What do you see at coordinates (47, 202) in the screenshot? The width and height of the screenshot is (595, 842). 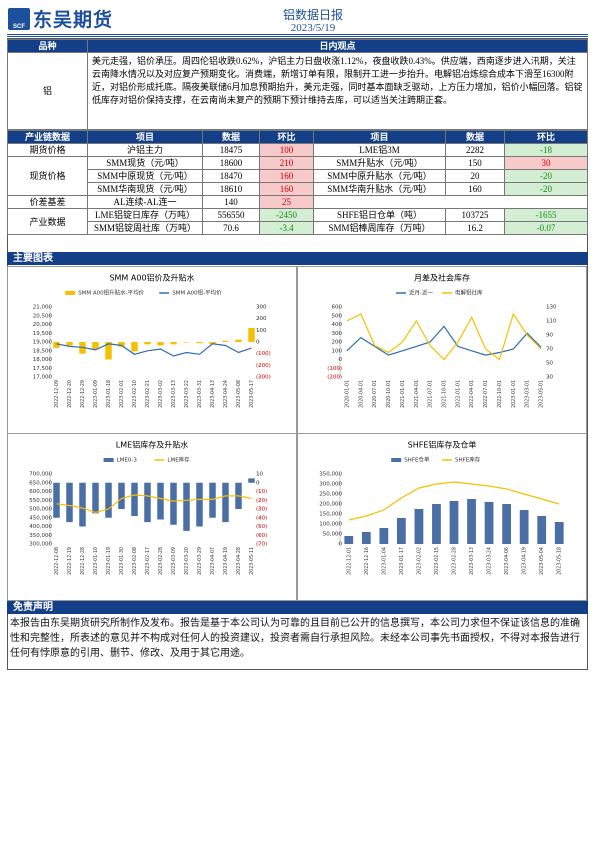 I see `group-label: 价差基差` at bounding box center [47, 202].